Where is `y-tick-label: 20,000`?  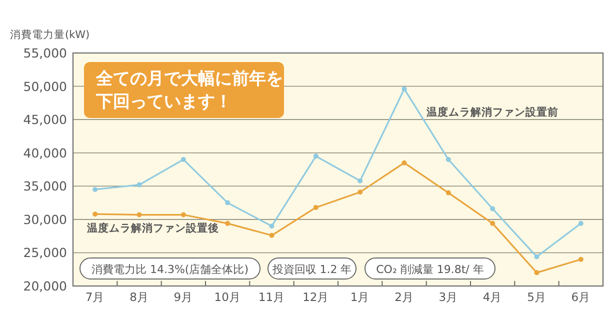
y-tick-label: 20,000 is located at coordinates (45, 286).